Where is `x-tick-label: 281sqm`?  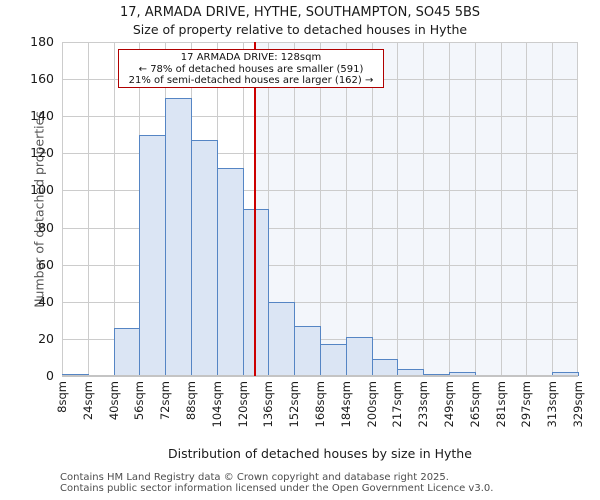 x-tick-label: 281sqm is located at coordinates (501, 404).